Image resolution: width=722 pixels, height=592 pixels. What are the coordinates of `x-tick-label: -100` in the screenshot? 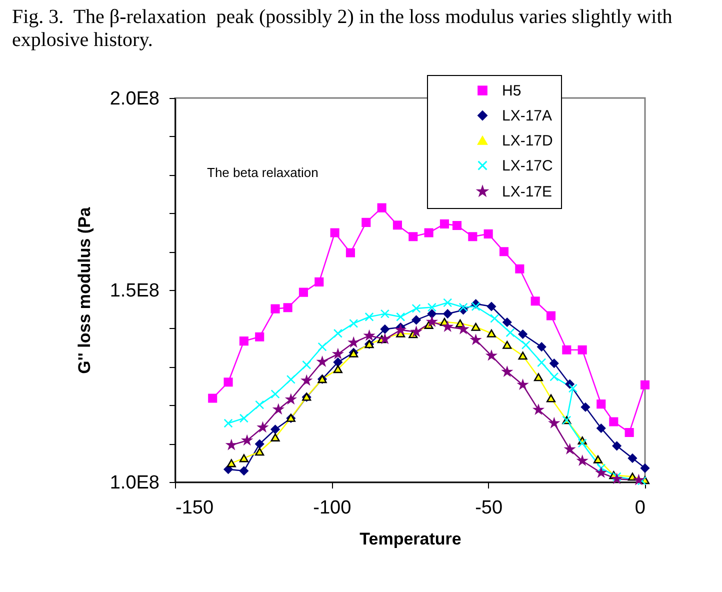 It's located at (332, 508).